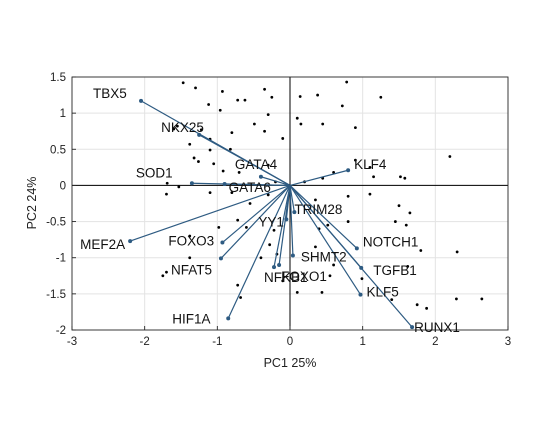 The height and width of the screenshot is (425, 560). I want to click on y-axis-label: PC2 24%, so click(32, 203).